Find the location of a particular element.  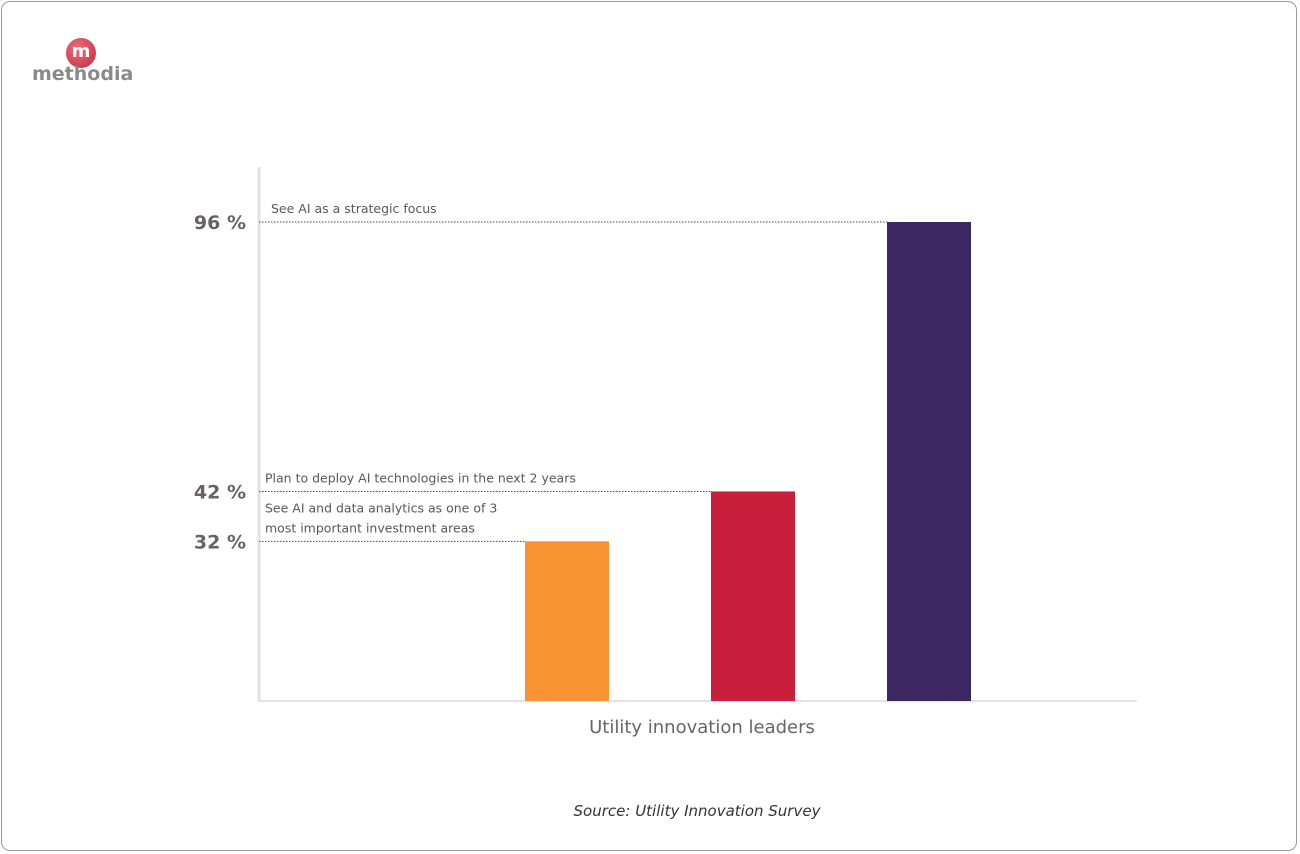

x-axis-label: Utility innovation leaders is located at coordinates (702, 727).